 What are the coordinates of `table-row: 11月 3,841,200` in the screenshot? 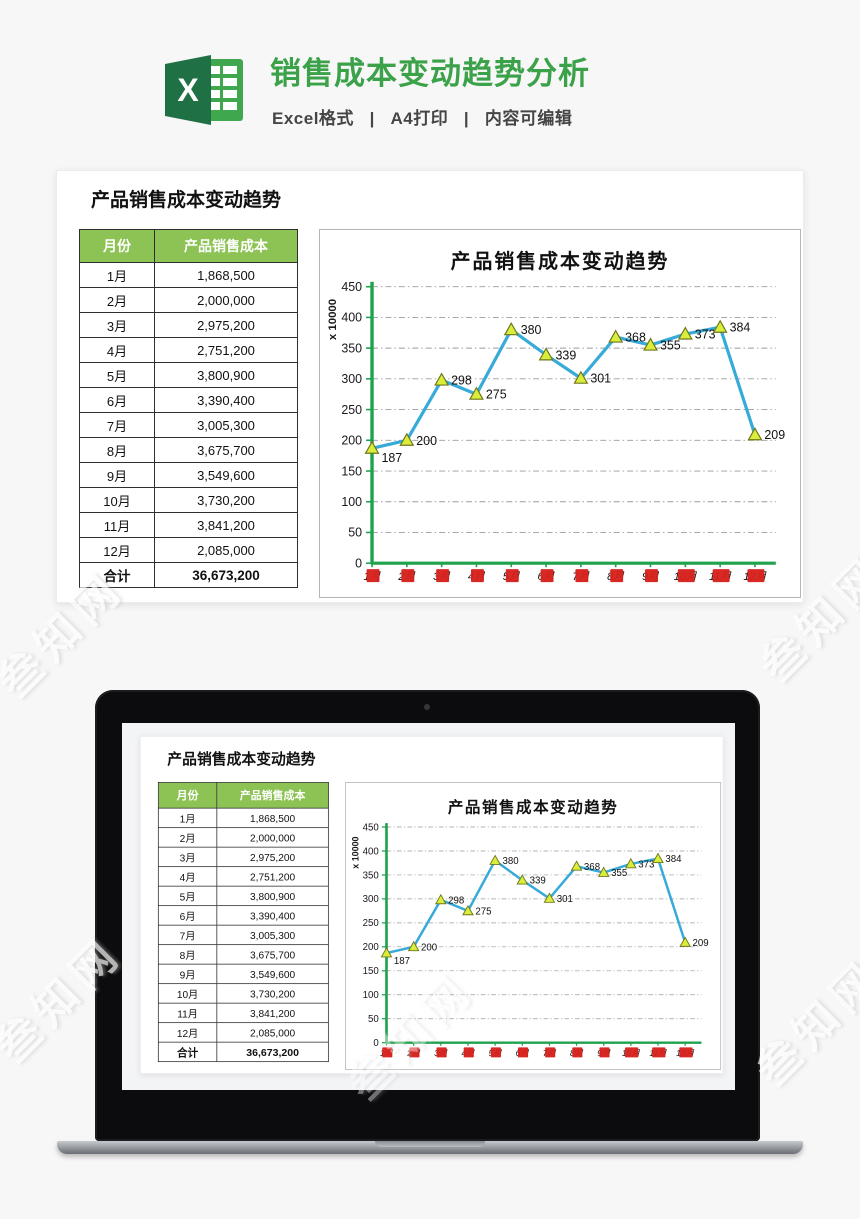 It's located at (188, 525).